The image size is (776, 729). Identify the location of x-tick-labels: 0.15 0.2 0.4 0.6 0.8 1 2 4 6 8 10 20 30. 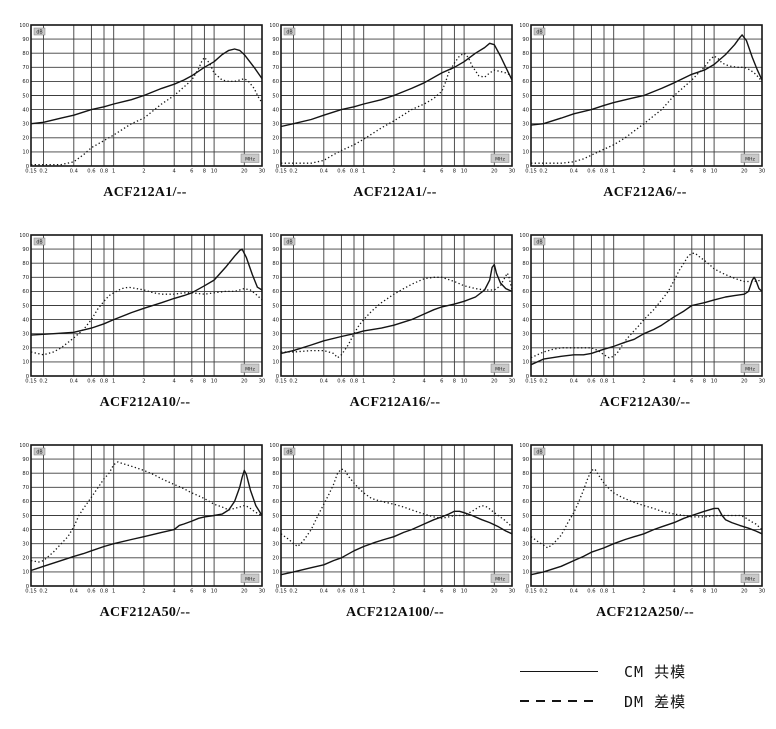
(645, 172).